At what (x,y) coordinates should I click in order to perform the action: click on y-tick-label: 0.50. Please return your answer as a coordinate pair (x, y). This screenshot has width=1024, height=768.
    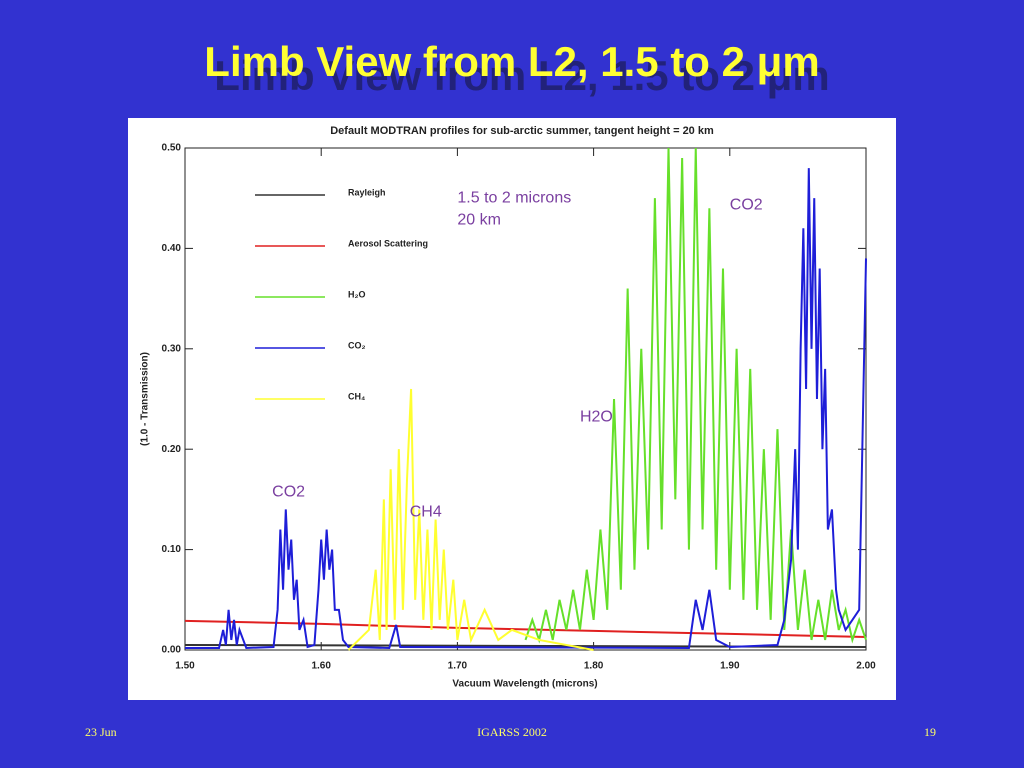
    Looking at the image, I should click on (172, 148).